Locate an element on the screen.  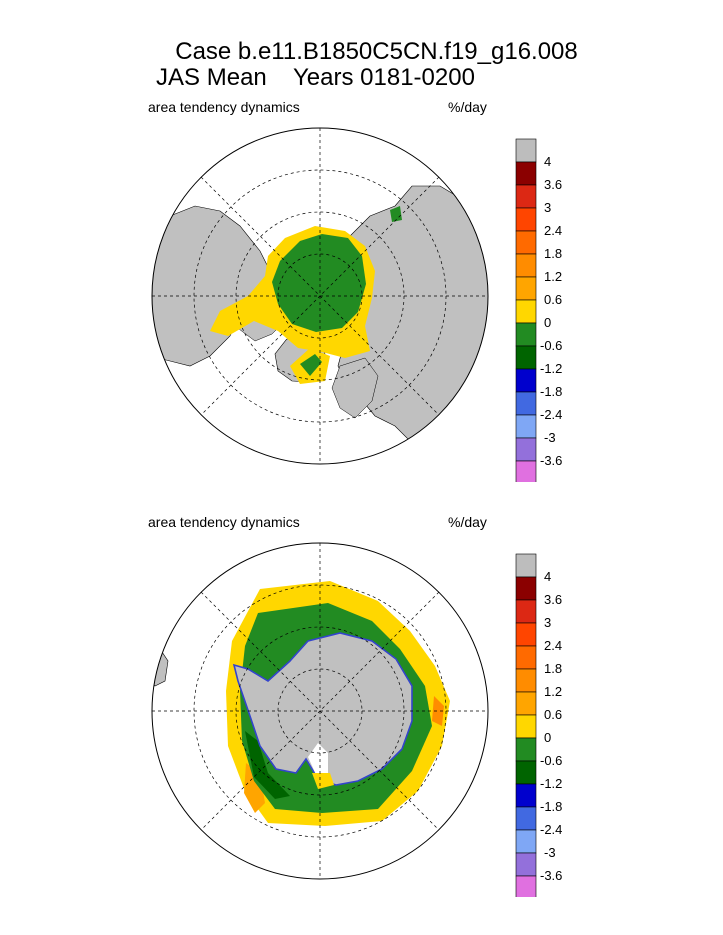
south-tick-3.6: 3.6 is located at coordinates (553, 599).